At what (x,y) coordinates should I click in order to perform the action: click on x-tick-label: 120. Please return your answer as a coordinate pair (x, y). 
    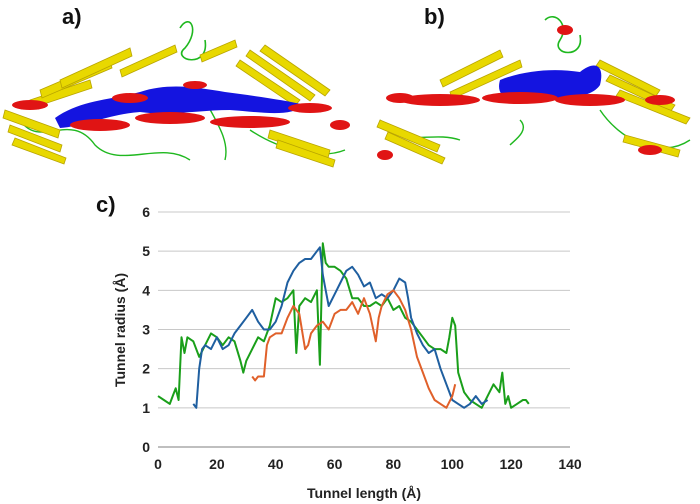
    Looking at the image, I should click on (511, 464).